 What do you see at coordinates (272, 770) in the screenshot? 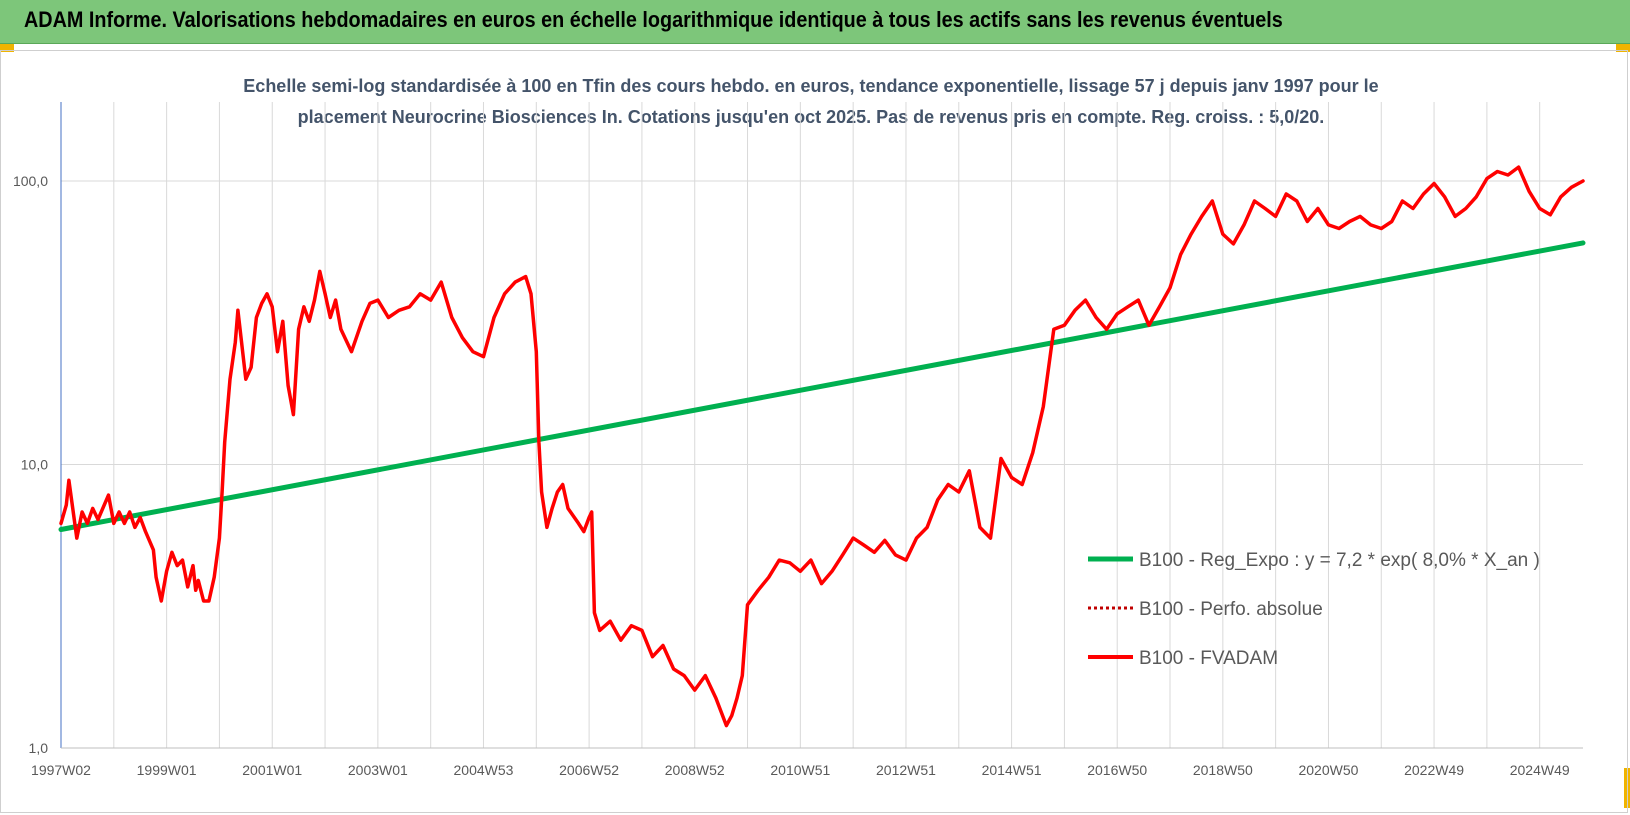
I see `x-tick-label: 2001W01` at bounding box center [272, 770].